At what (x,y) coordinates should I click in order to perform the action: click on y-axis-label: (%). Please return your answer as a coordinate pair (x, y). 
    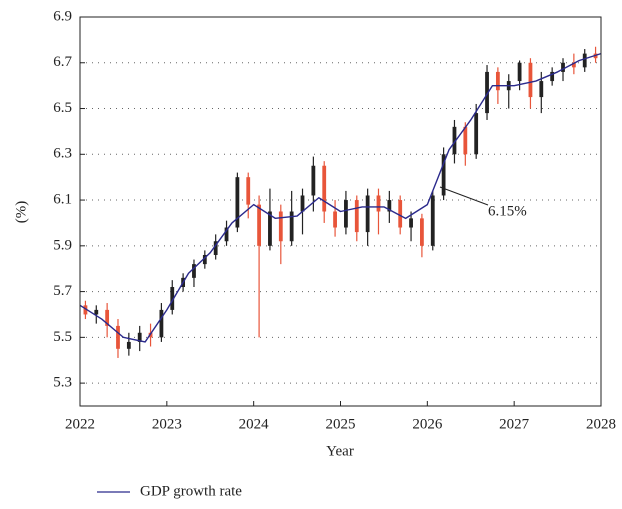
    Looking at the image, I should click on (21, 212).